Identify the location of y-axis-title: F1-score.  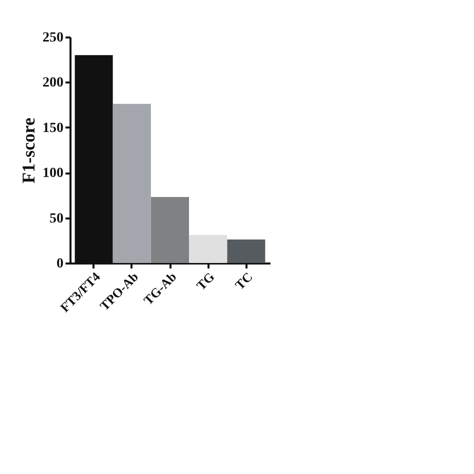
(28, 151).